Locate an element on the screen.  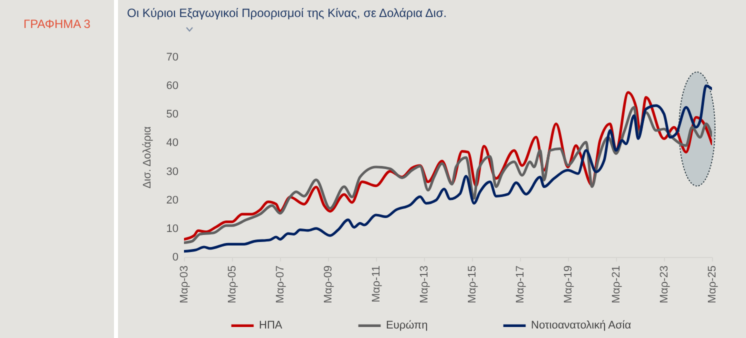
y-tick-label: 10 is located at coordinates (172, 228).